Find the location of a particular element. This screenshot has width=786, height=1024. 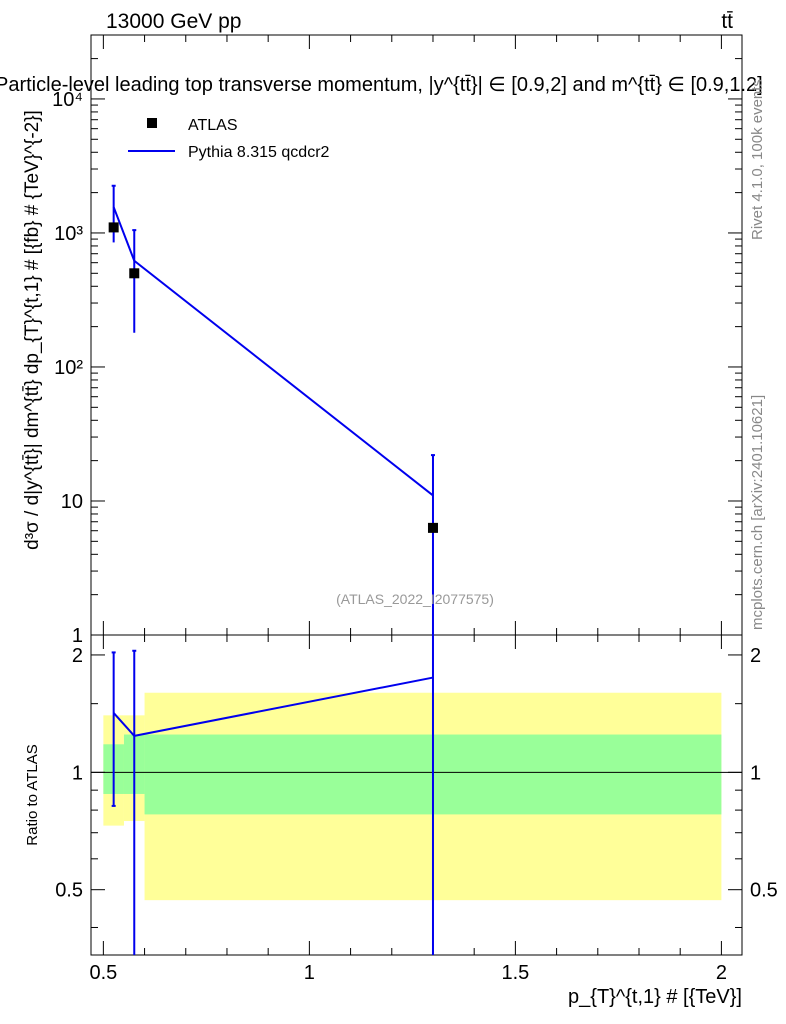

energy-label: 13000 GeV pp is located at coordinates (173, 21).